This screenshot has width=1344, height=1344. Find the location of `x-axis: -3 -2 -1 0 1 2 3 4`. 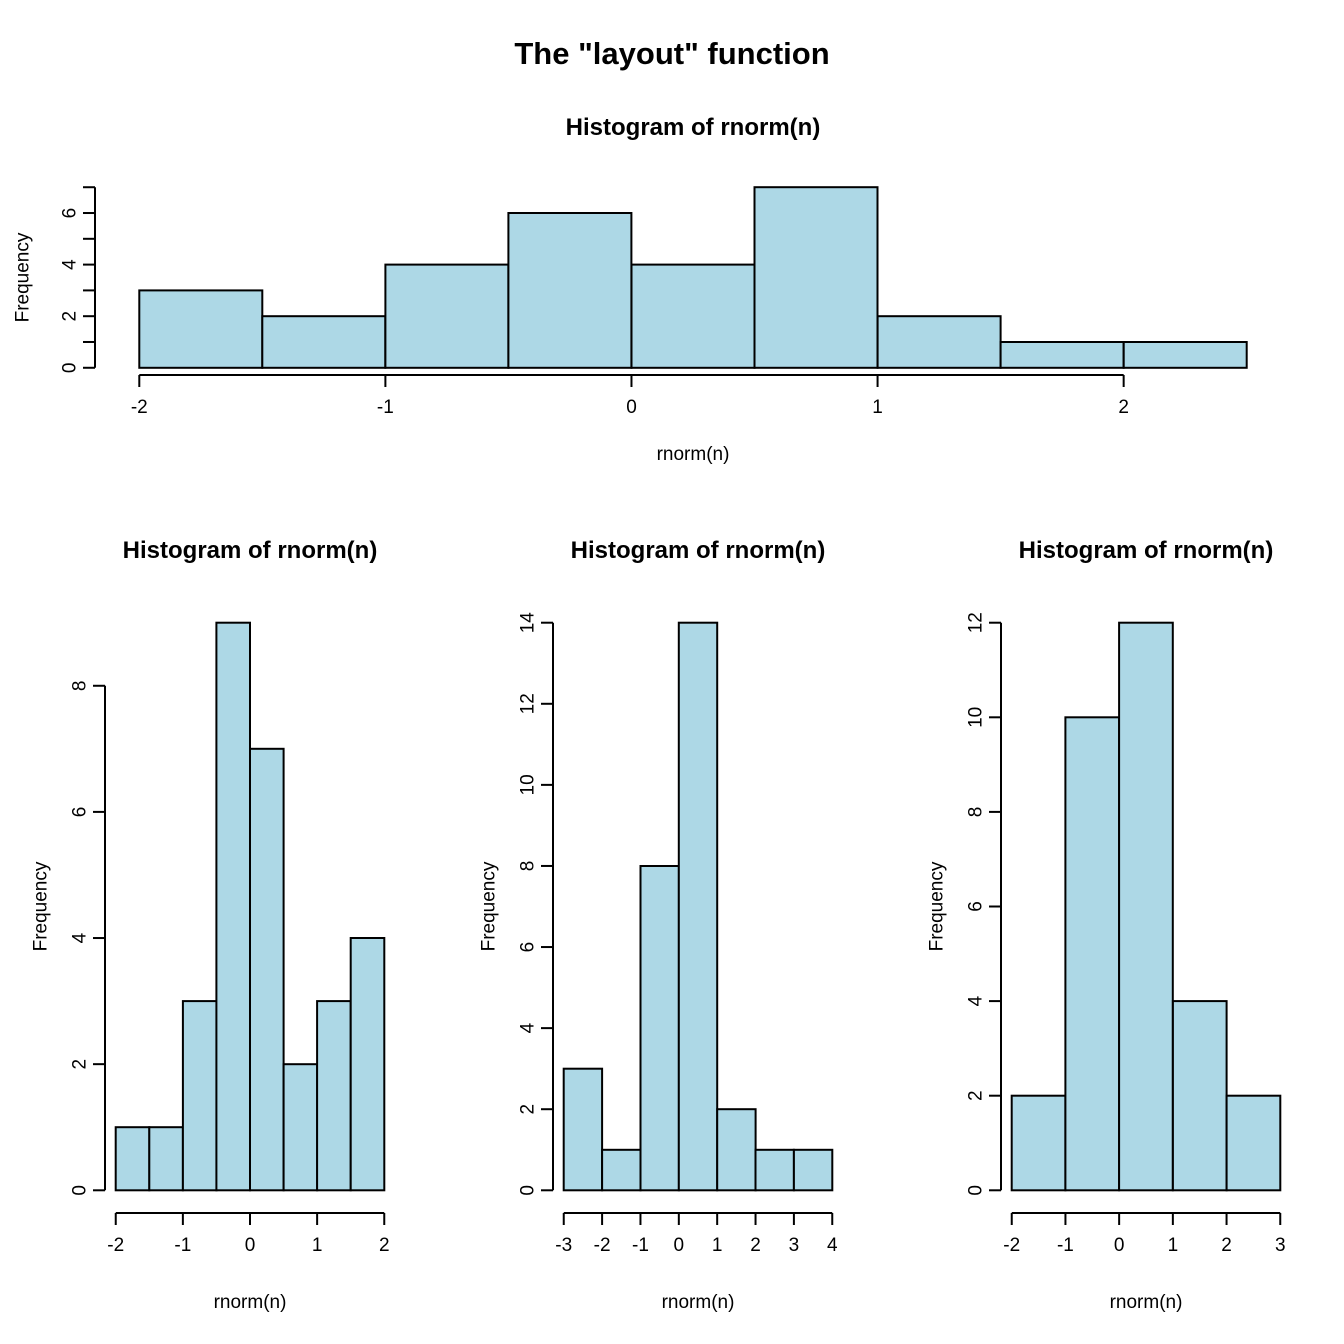

x-axis: -3 -2 -1 0 1 2 3 4 is located at coordinates (696, 1234).